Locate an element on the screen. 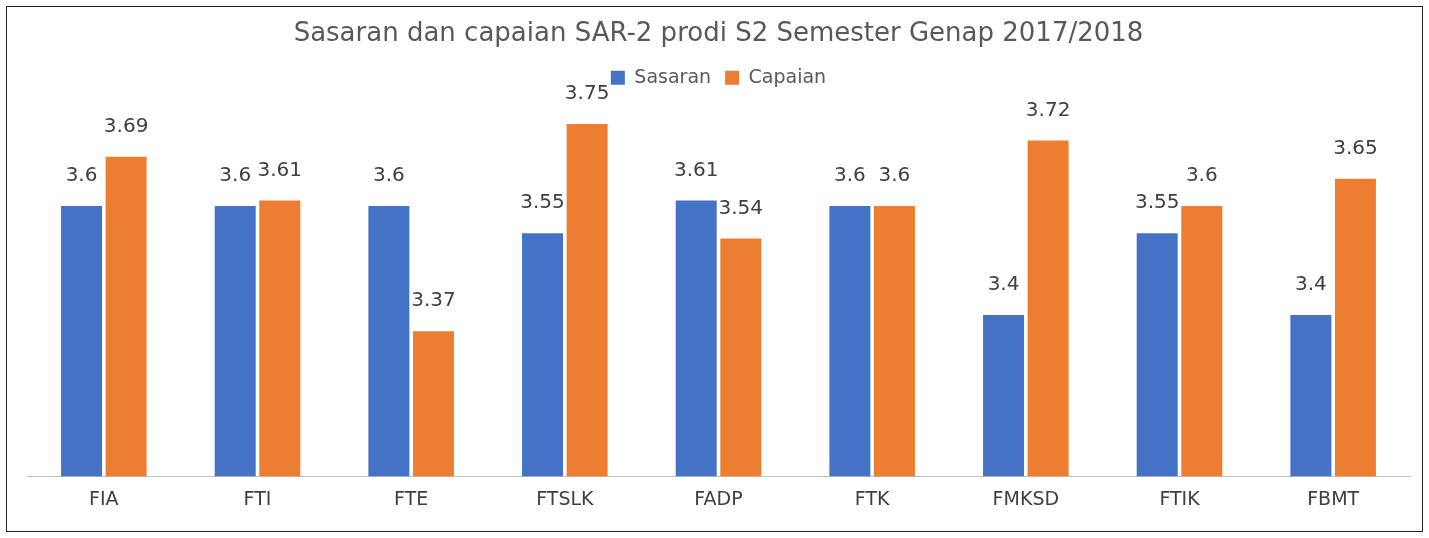 This screenshot has width=1429, height=538. legend-label: Sasaran is located at coordinates (673, 75).